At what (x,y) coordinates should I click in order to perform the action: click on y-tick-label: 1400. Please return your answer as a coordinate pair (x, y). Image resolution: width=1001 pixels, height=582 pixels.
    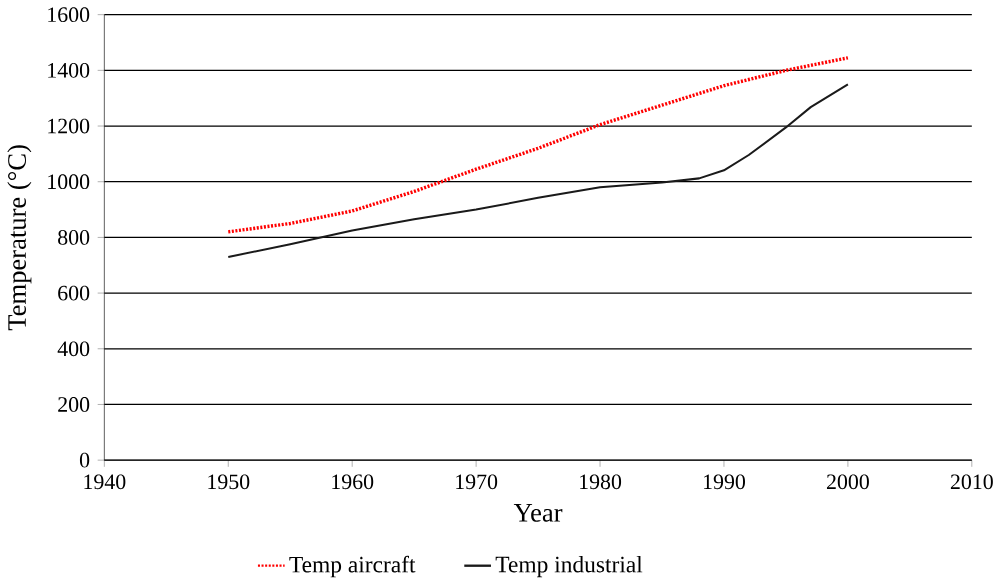
    Looking at the image, I should click on (69, 70).